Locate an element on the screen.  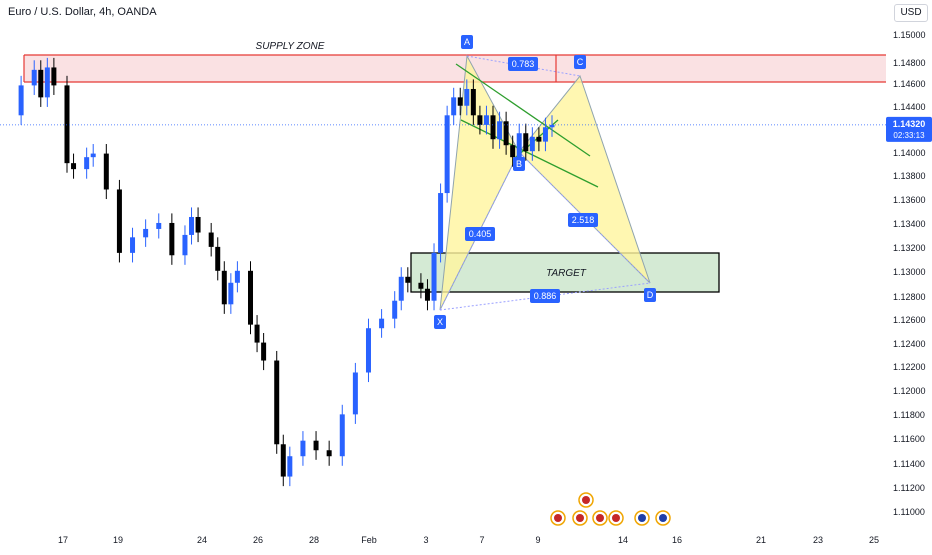
point-label-x: X is located at coordinates (440, 322).